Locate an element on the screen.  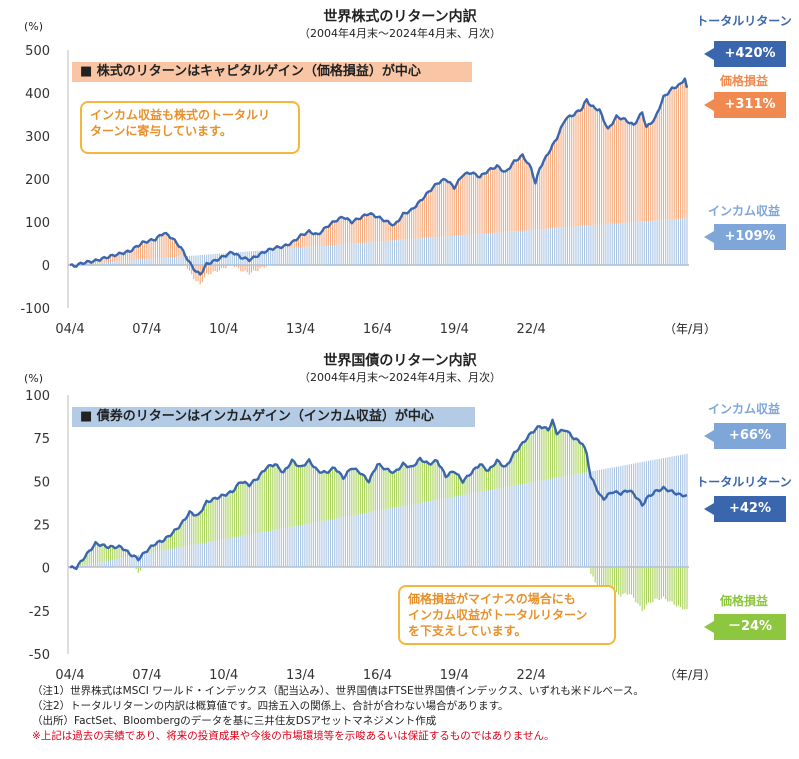
chart1-callout: インカム収益も株式のトータルリ ターンに寄与しています。 is located at coordinates (190, 127).